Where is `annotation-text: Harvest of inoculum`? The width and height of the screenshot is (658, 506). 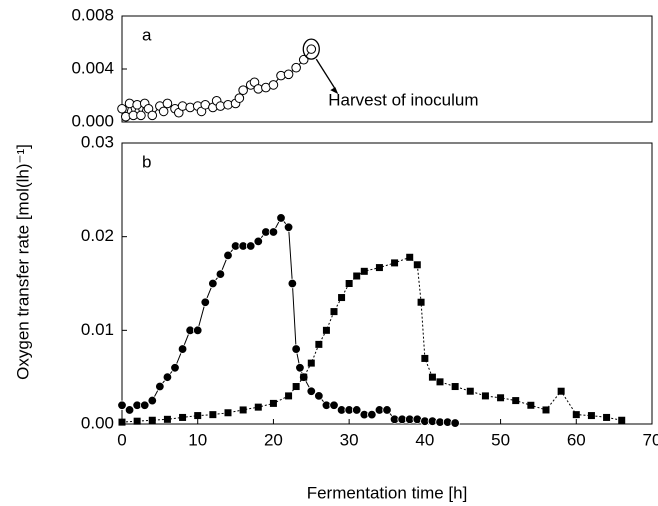
annotation-text: Harvest of inoculum is located at coordinates (403, 100).